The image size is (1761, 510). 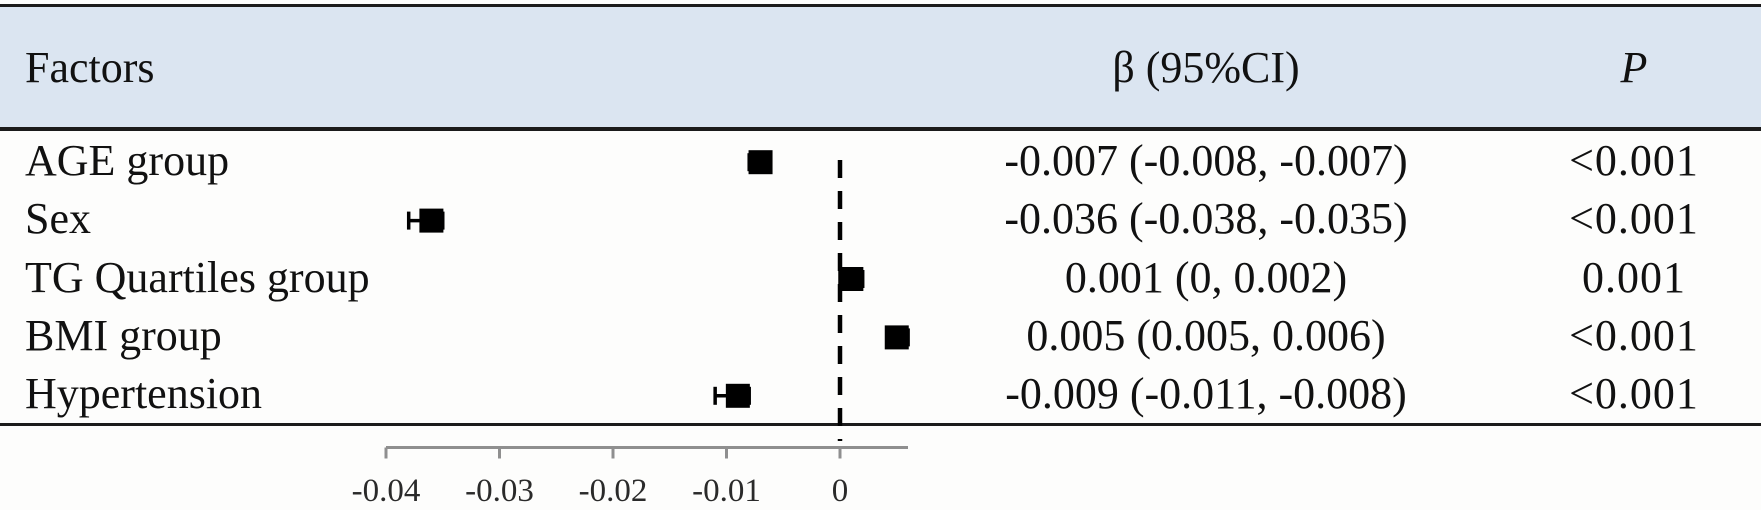 What do you see at coordinates (1206, 277) in the screenshot?
I see `beta-ci-value: 0.001 (0, 0.002)` at bounding box center [1206, 277].